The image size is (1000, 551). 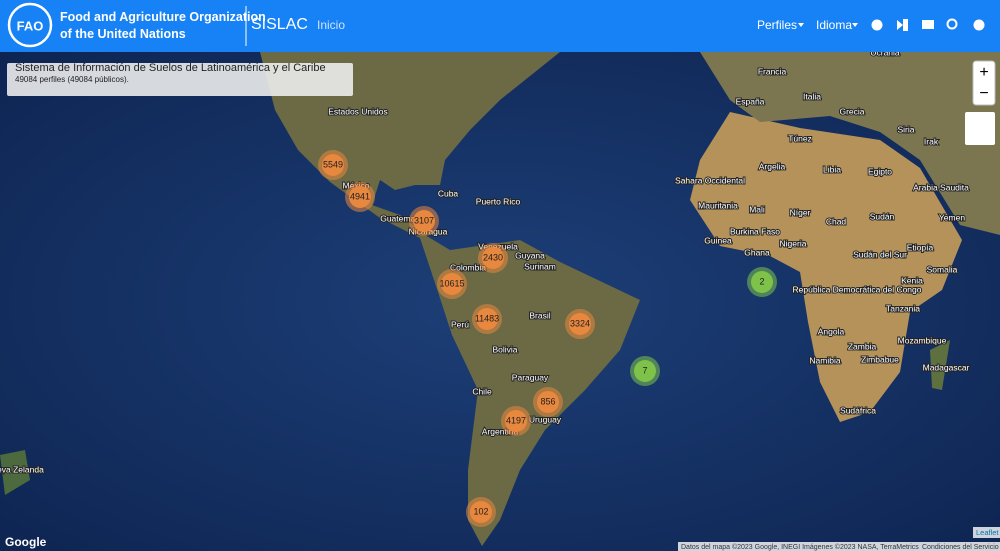 I want to click on place-label: Egipto, so click(x=880, y=171).